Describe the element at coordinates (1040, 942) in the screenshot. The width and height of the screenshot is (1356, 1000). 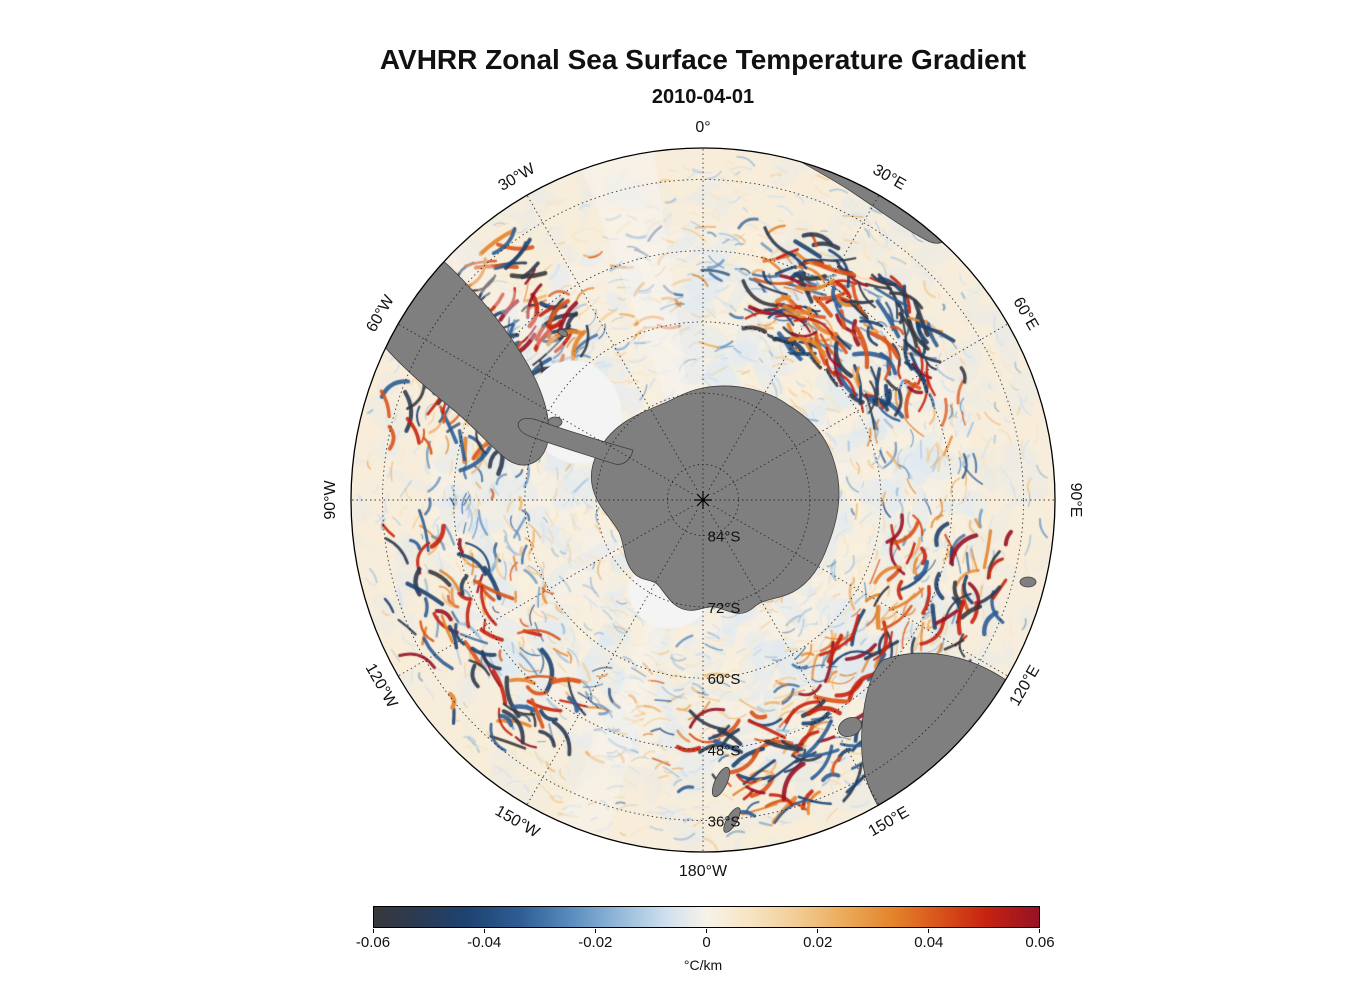
I see `colorbar-tick-label: 0.06` at that location.